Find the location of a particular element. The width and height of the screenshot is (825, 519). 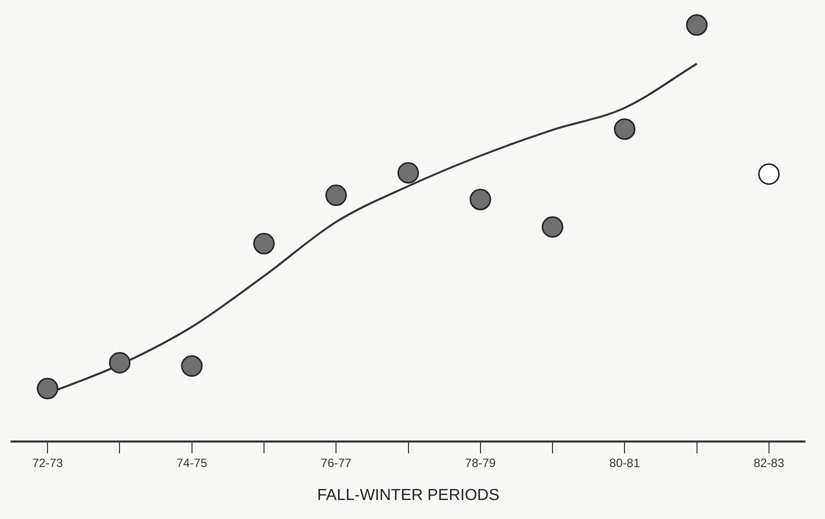

x-tick-label: 76-77 is located at coordinates (336, 463).